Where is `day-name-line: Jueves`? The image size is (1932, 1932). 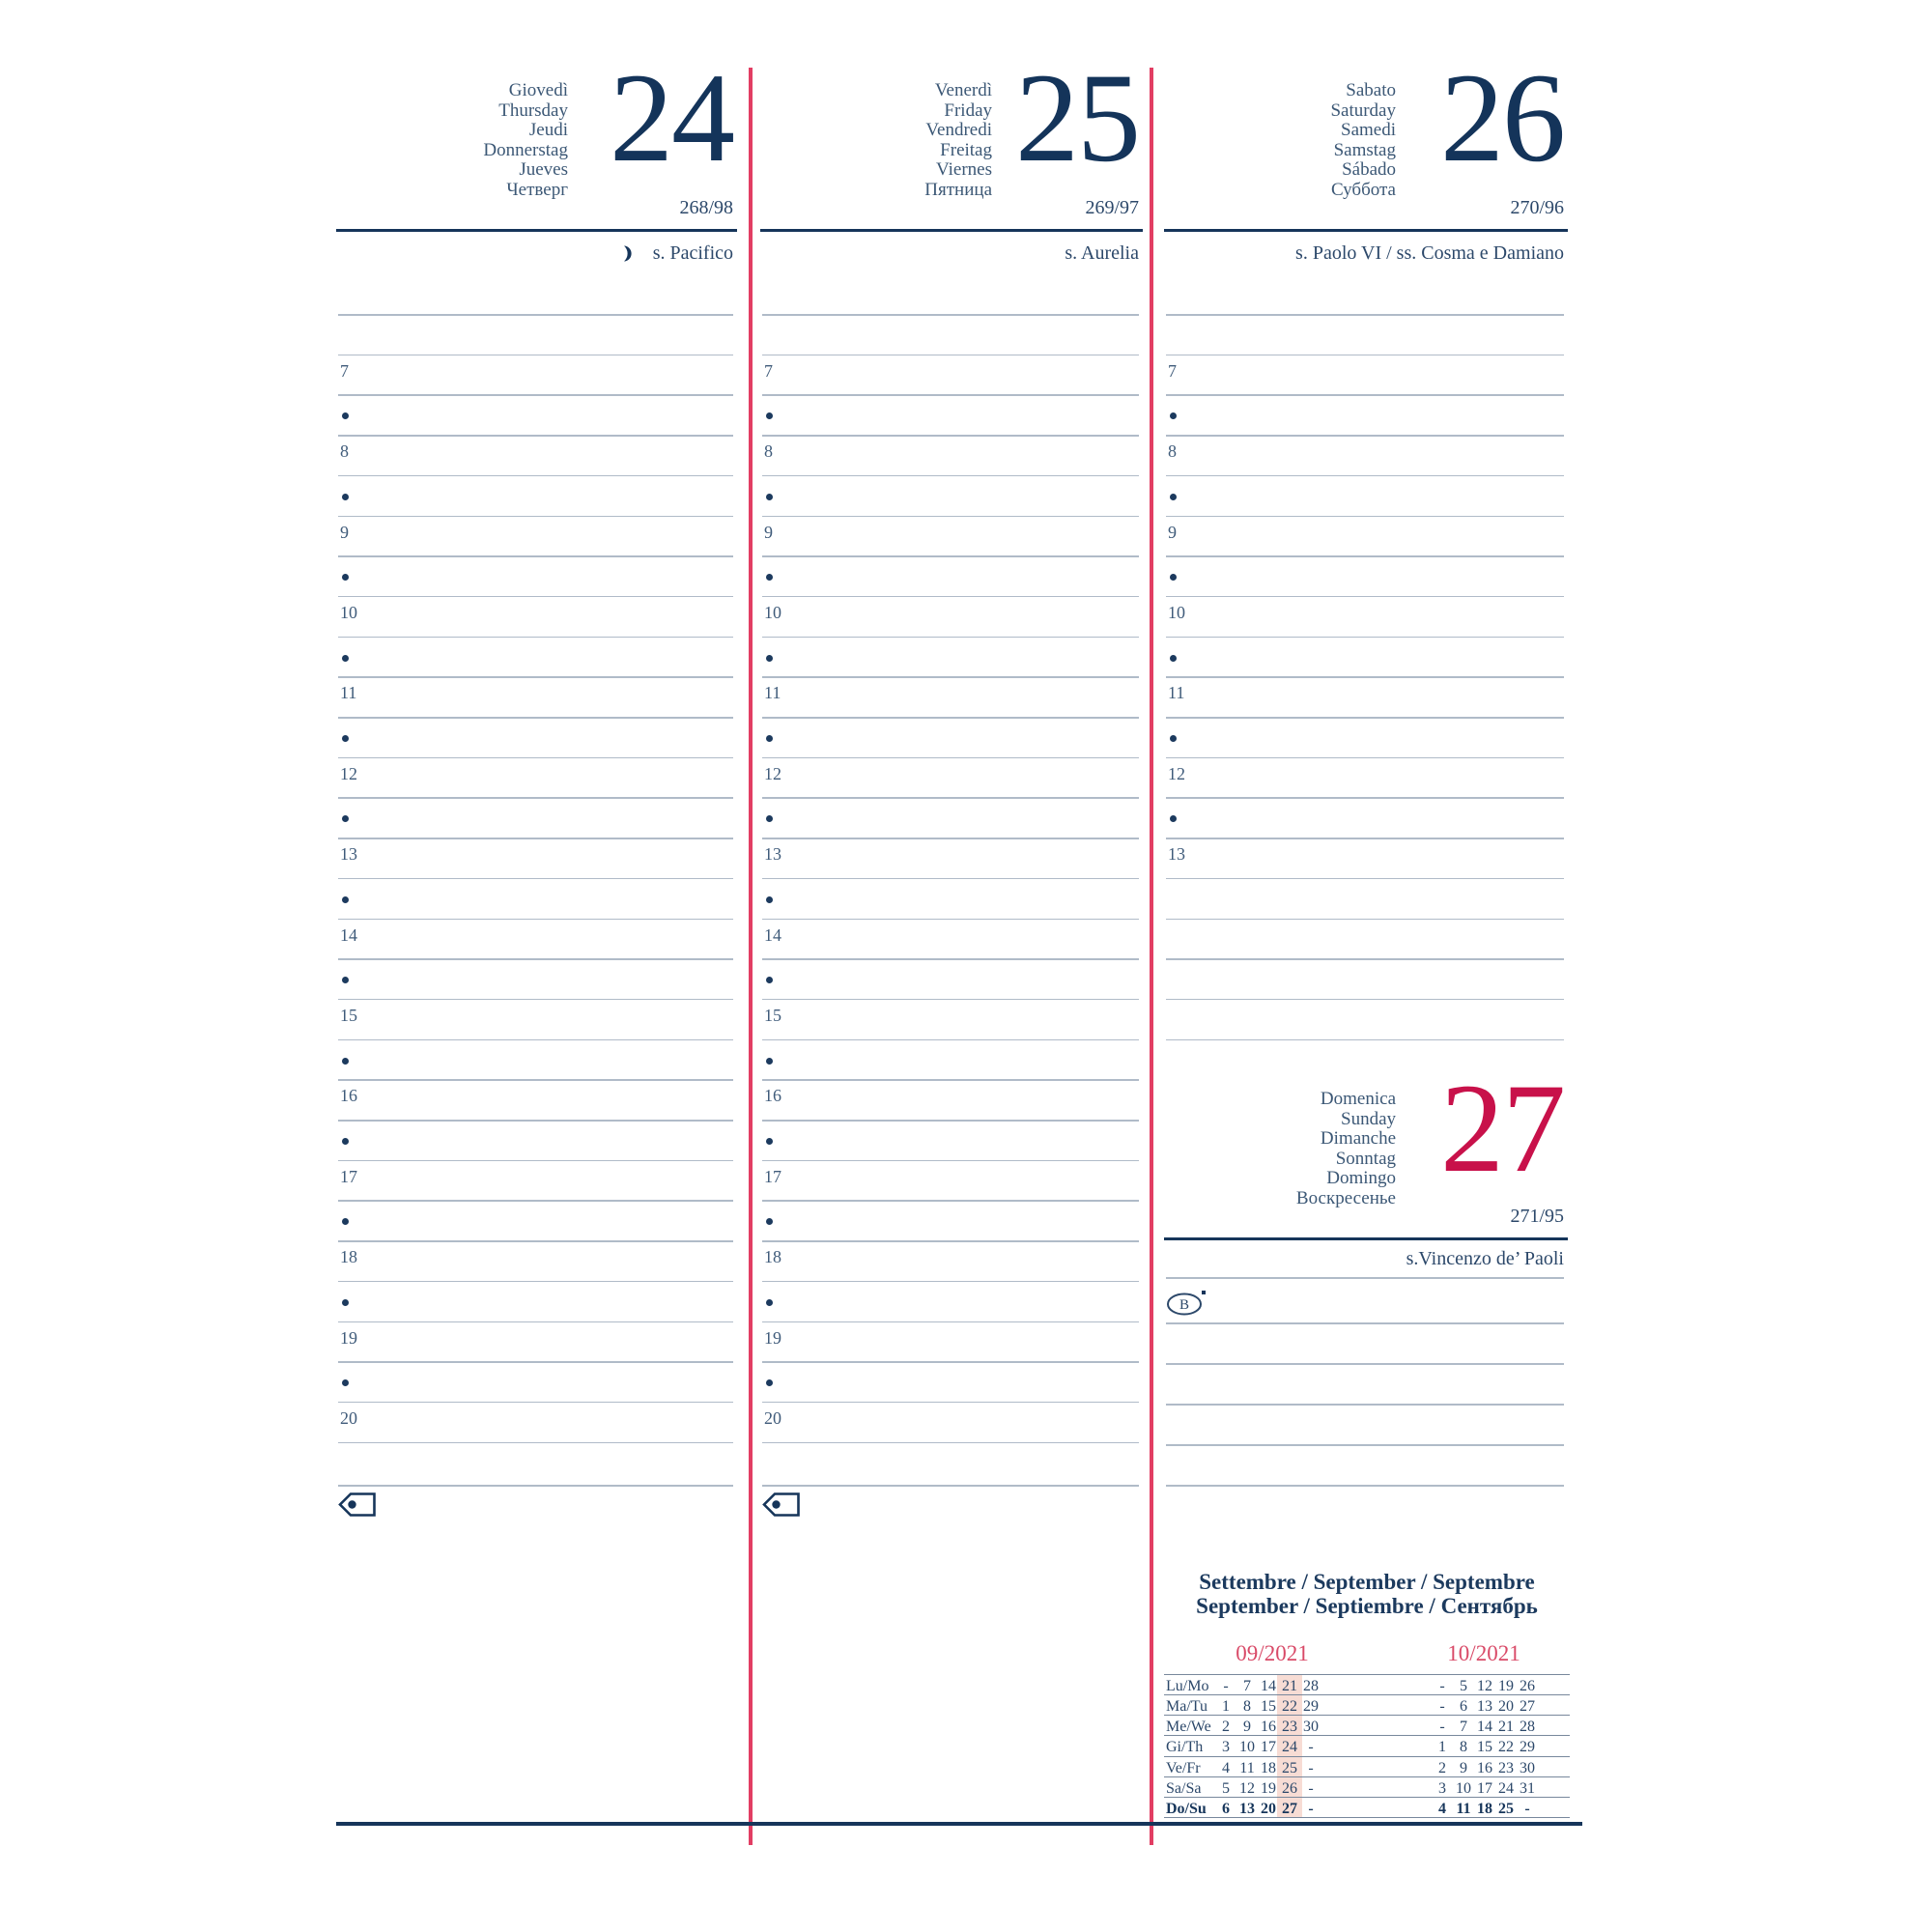
day-name-line: Jueves is located at coordinates (543, 169).